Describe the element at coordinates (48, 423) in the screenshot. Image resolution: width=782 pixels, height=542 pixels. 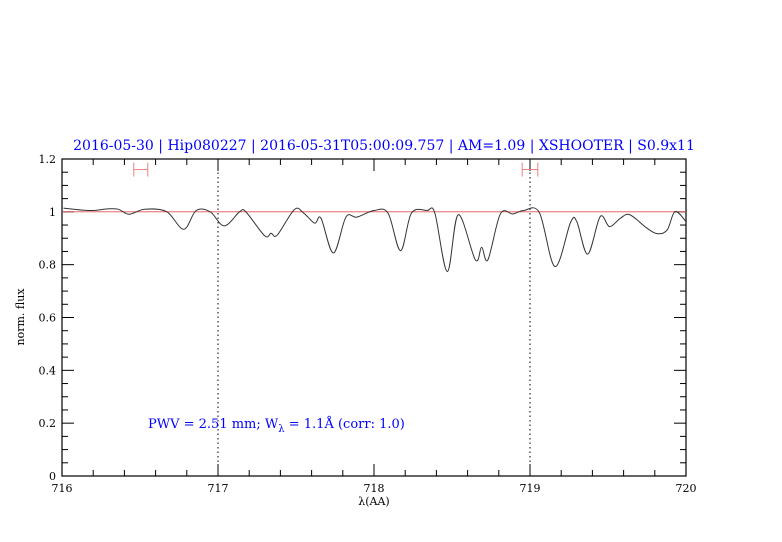
I see `y-tick-label: 0.2` at that location.